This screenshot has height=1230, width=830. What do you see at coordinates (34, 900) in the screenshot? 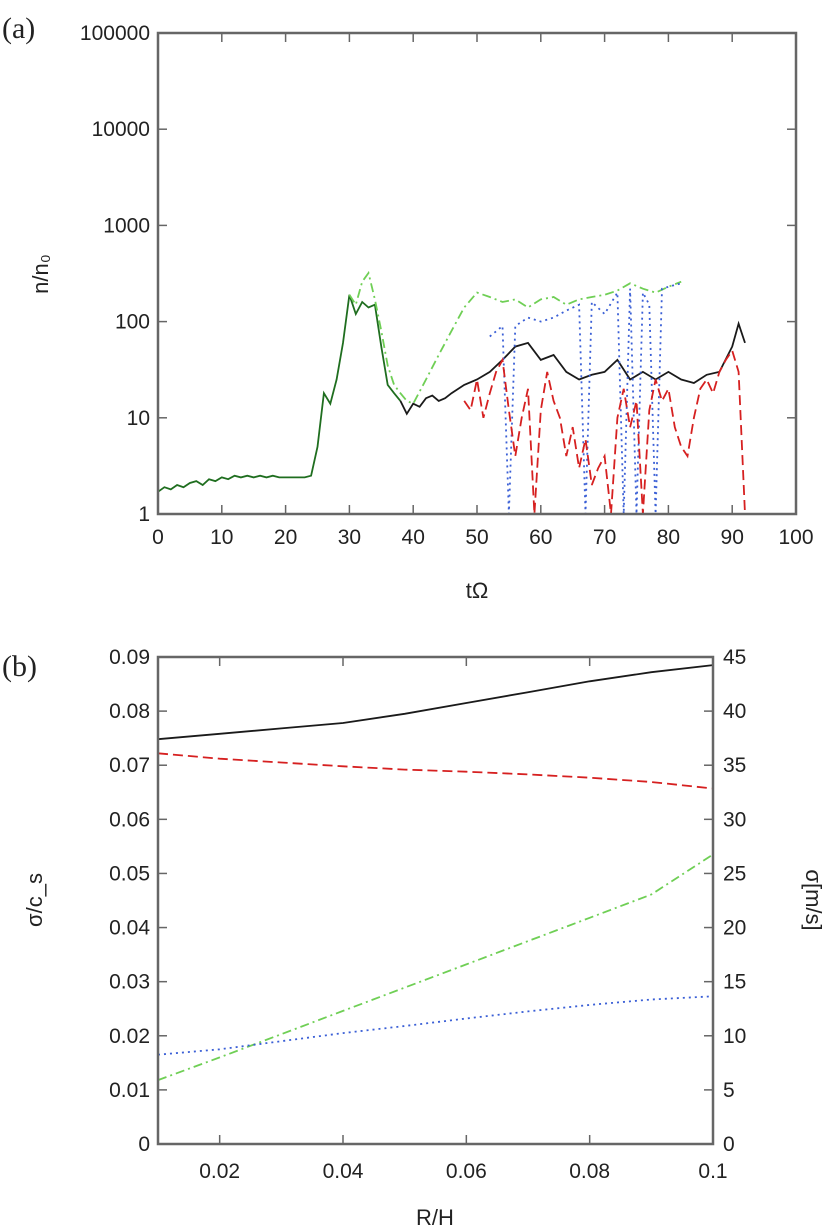
I see `panel-b-y-axis-label: σ/c_s` at bounding box center [34, 900].